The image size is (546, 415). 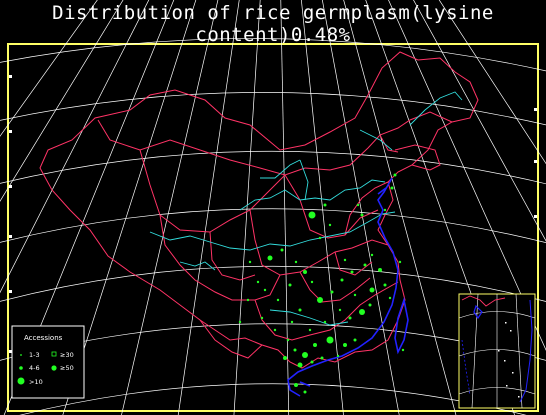 I want to click on coastline, so click(x=348, y=287).